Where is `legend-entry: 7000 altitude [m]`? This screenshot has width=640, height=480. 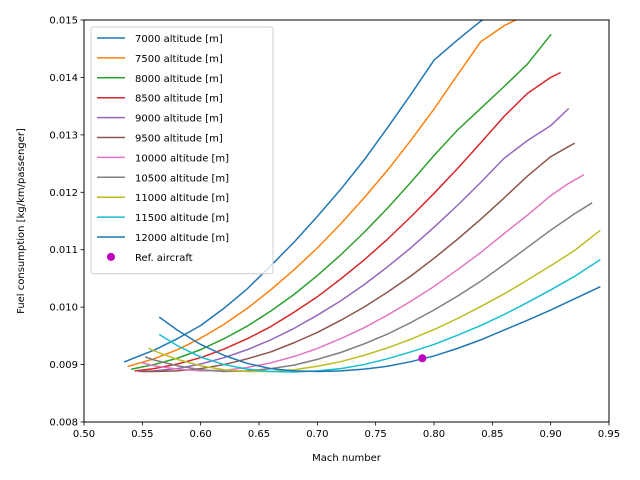
legend-entry: 7000 altitude [m] is located at coordinates (160, 39).